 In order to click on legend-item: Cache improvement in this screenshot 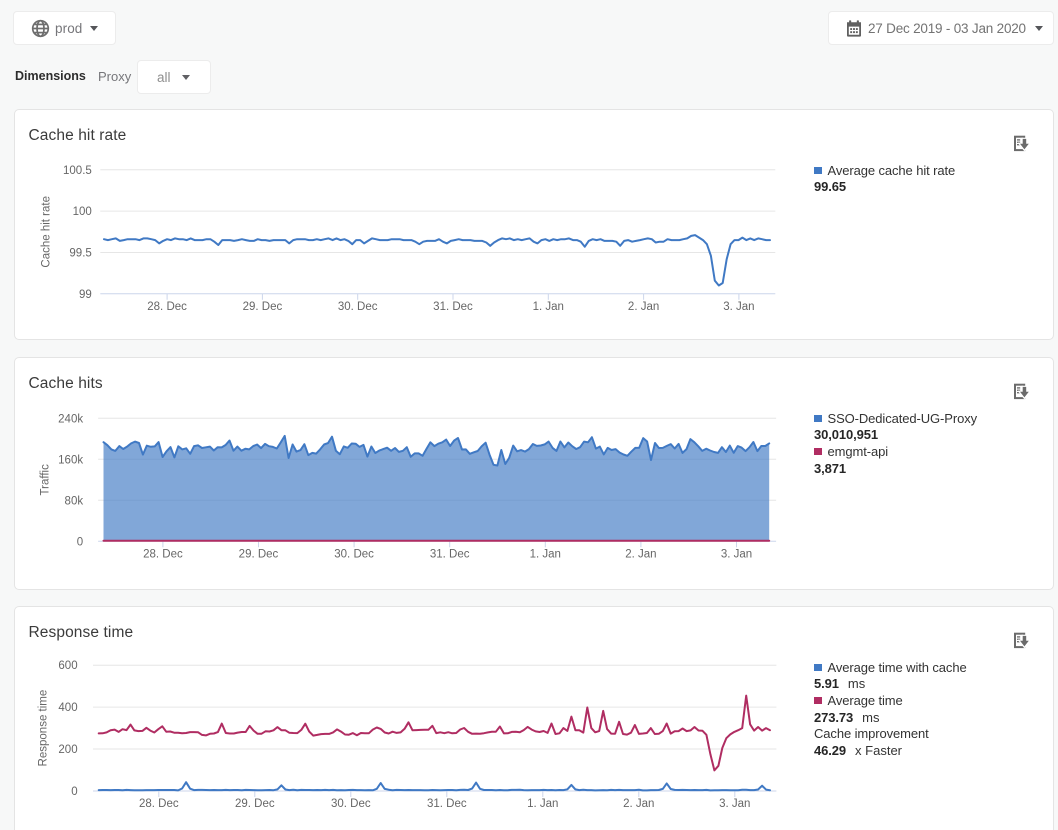, I will do `click(929, 733)`.